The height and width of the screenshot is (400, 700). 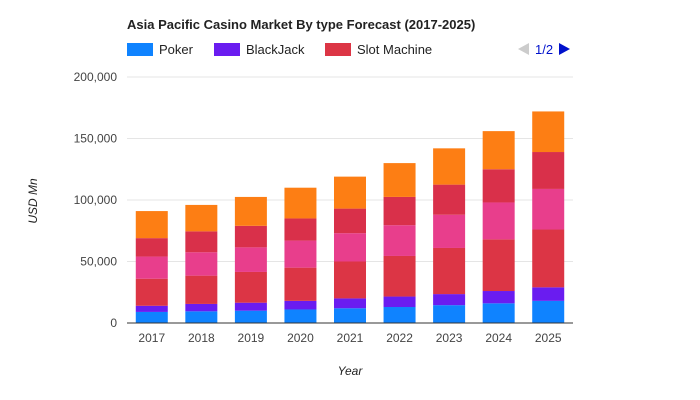 I want to click on legend-label-slot-machine: Slot Machine, so click(x=395, y=49).